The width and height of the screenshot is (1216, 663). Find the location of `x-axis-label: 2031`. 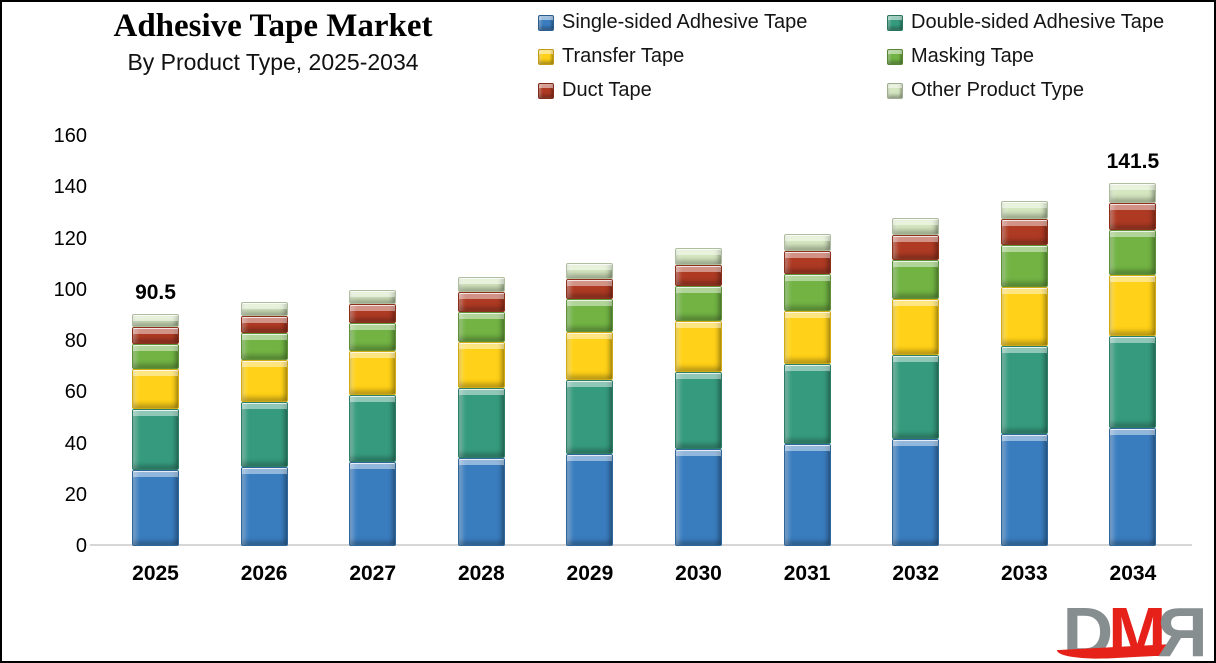

x-axis-label: 2031 is located at coordinates (807, 573).